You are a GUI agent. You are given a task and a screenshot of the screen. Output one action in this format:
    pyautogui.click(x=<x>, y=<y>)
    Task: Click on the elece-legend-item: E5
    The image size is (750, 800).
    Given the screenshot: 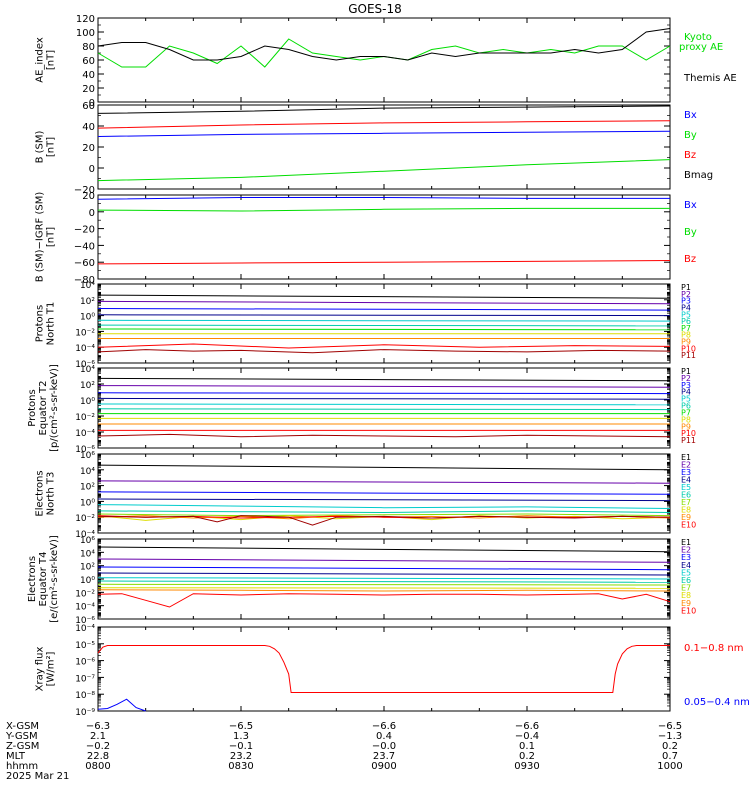 What is the action you would take?
    pyautogui.click(x=686, y=572)
    